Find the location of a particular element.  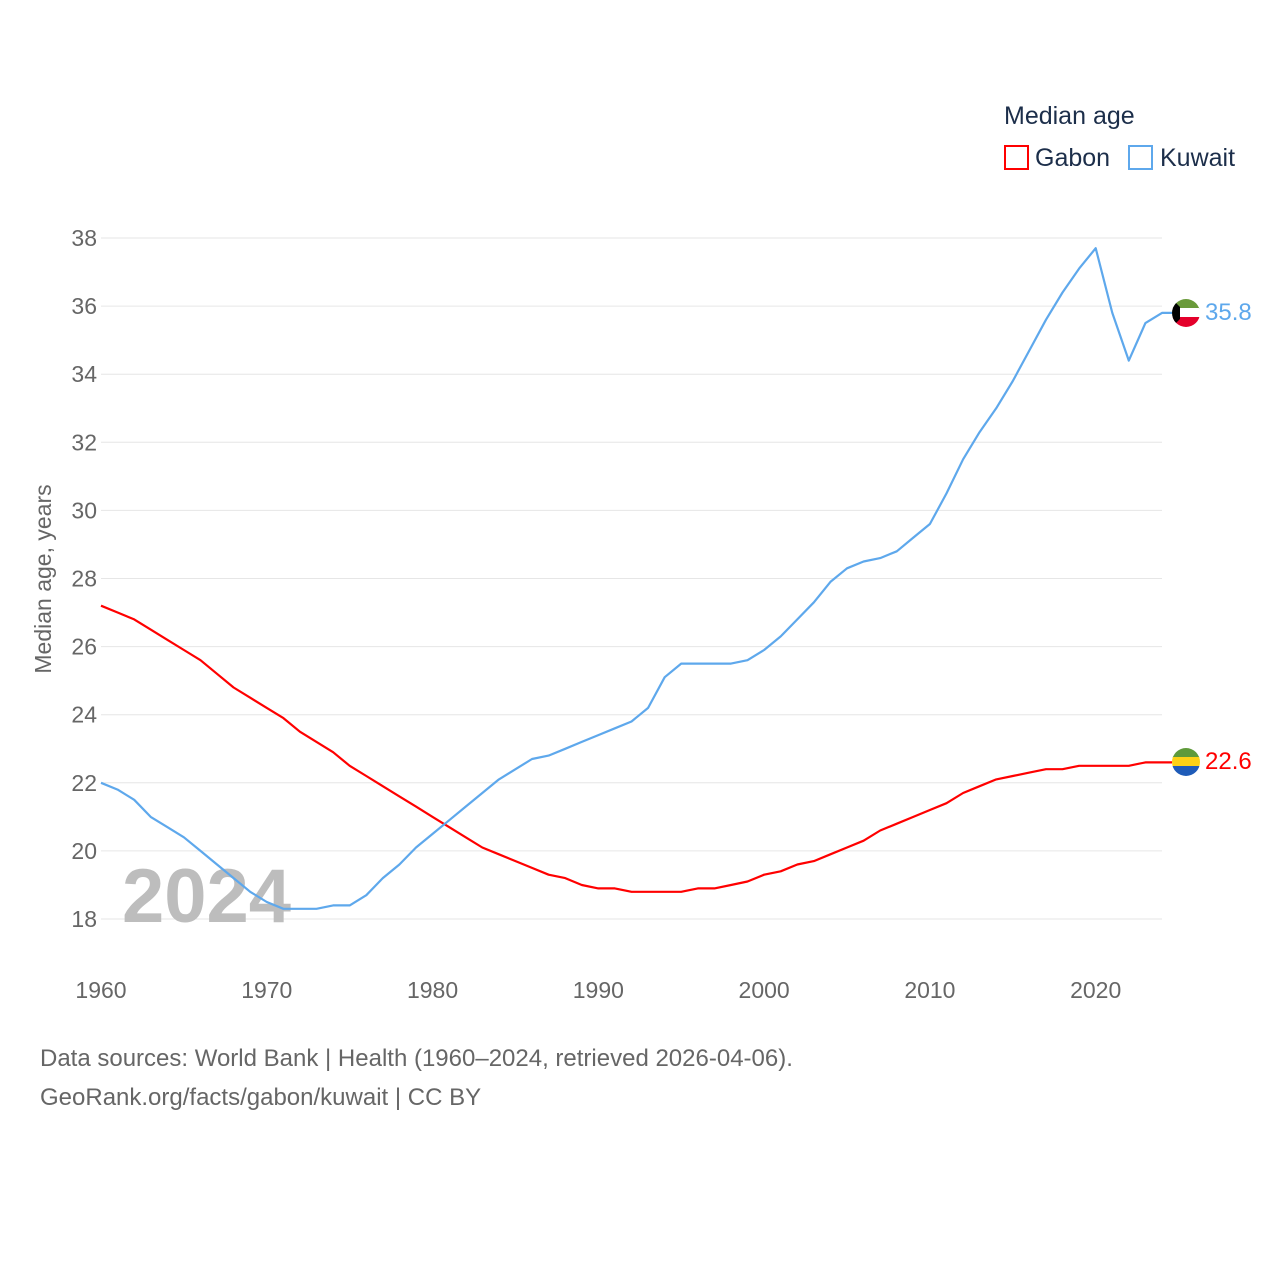

y-axis-label: Median age, years is located at coordinates (43, 578).